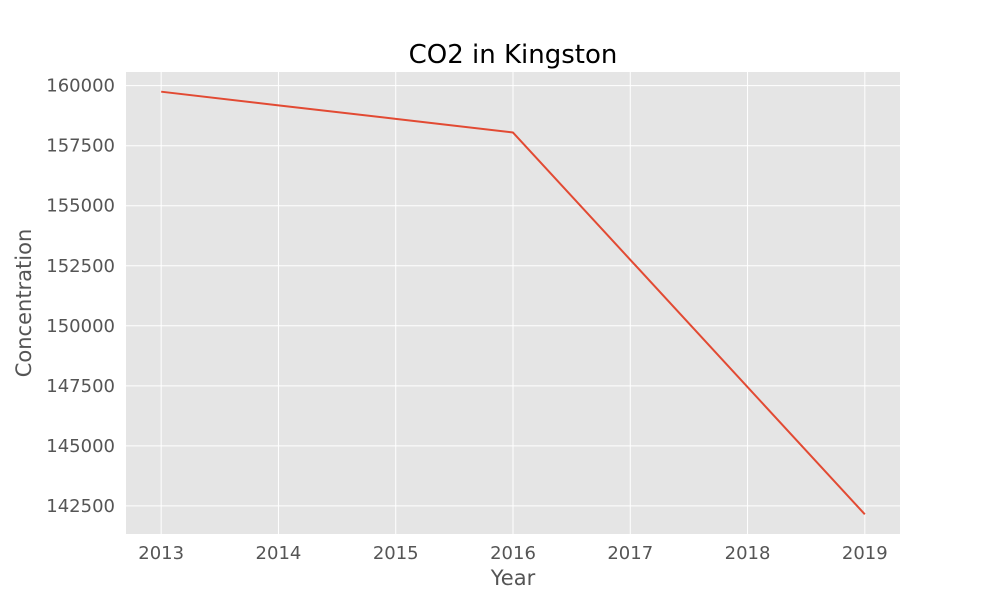 The height and width of the screenshot is (600, 1000). Describe the element at coordinates (279, 553) in the screenshot. I see `x-tick-label: 2014` at that location.